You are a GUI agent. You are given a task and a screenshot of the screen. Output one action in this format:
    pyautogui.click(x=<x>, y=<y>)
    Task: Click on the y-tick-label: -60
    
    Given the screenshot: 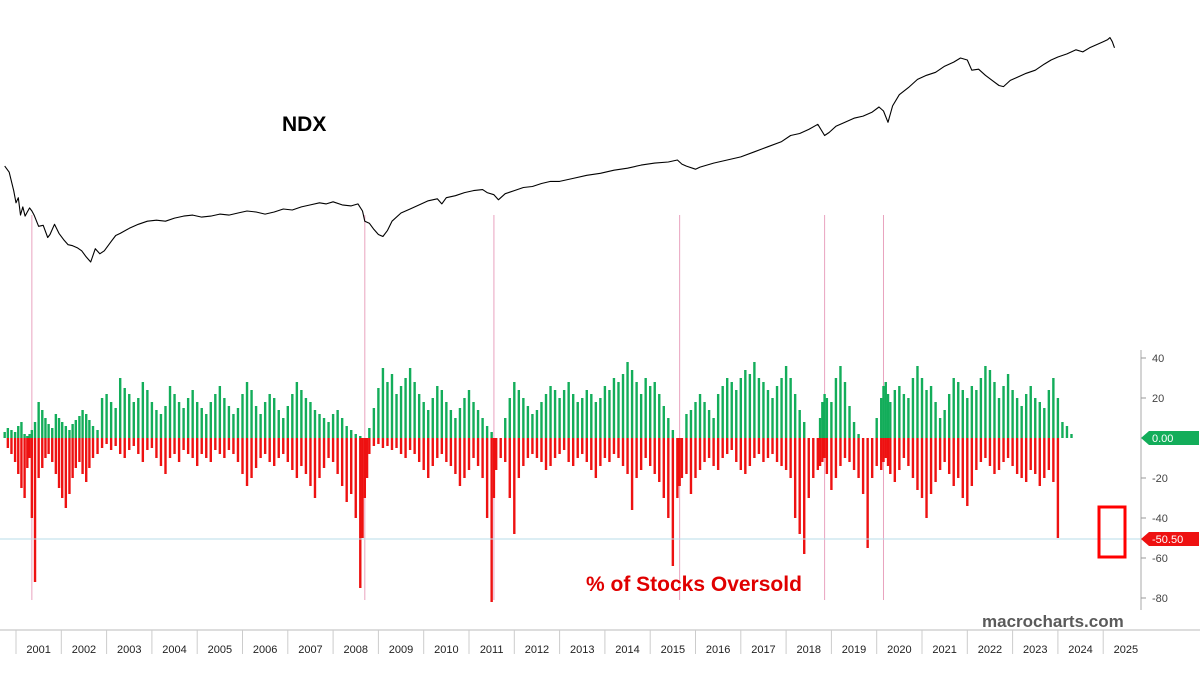 What is the action you would take?
    pyautogui.click(x=1160, y=559)
    